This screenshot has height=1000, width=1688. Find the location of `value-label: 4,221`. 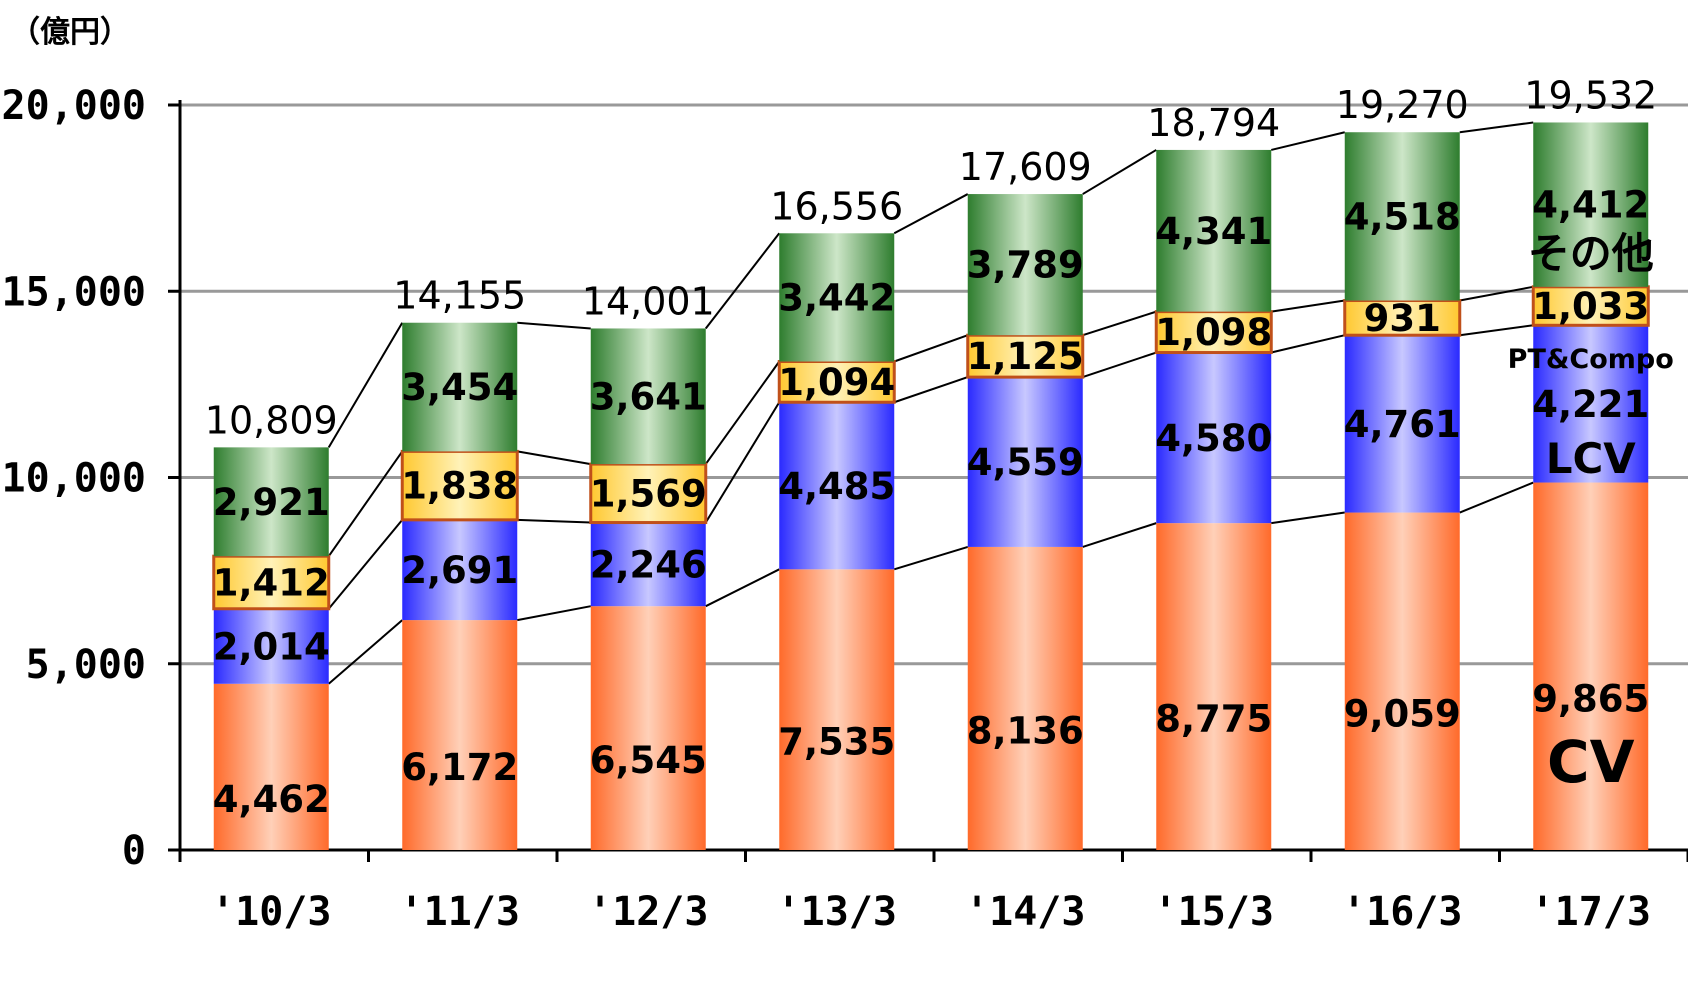

value-label: 4,221 is located at coordinates (1590, 404).